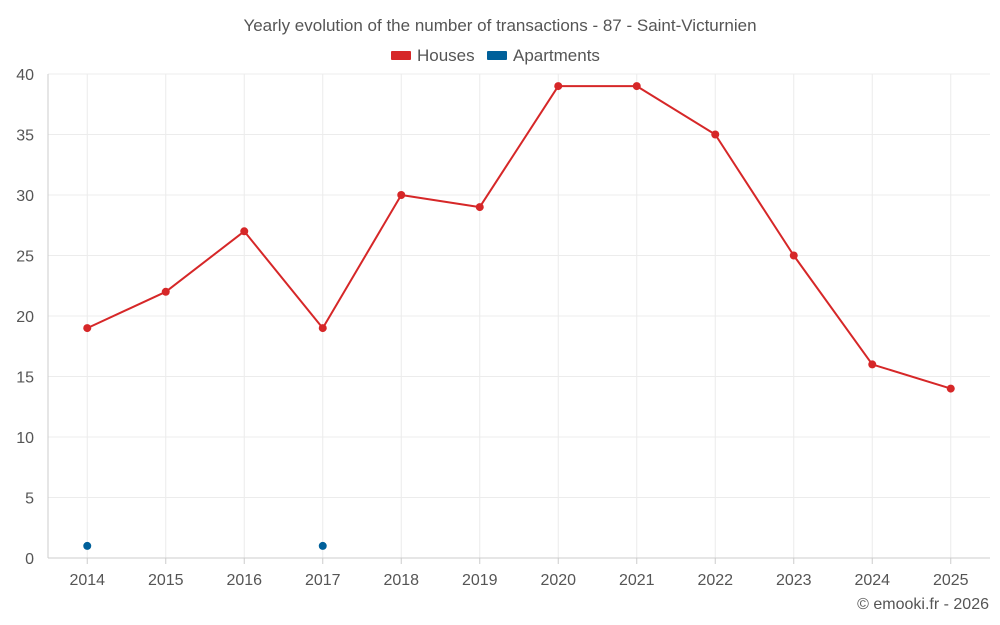 The height and width of the screenshot is (625, 1000). I want to click on x-tick-label-2024: 2024, so click(872, 580).